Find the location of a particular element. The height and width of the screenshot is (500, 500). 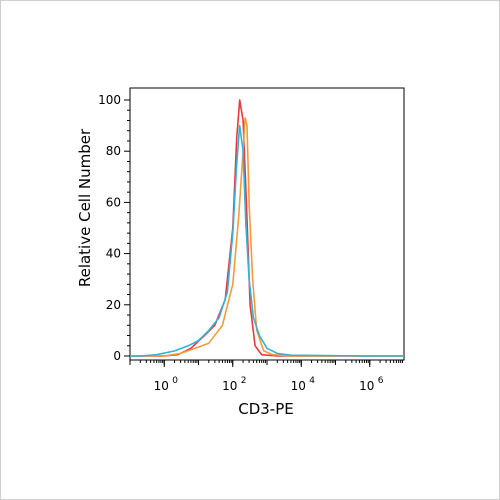

y-axis-ticks: 0 20 40 60 80 100 is located at coordinates (114, 228).